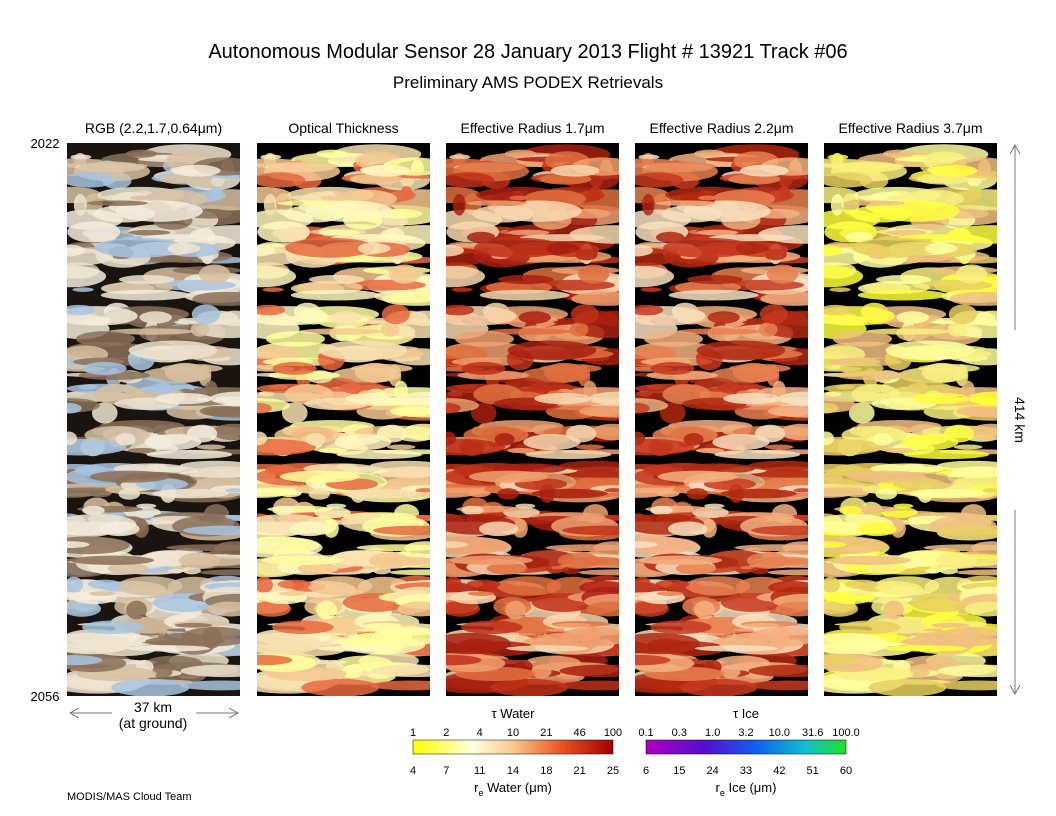 The height and width of the screenshot is (816, 1056). Describe the element at coordinates (613, 771) in the screenshot. I see `colorbar-tick-bottom: 25` at that location.